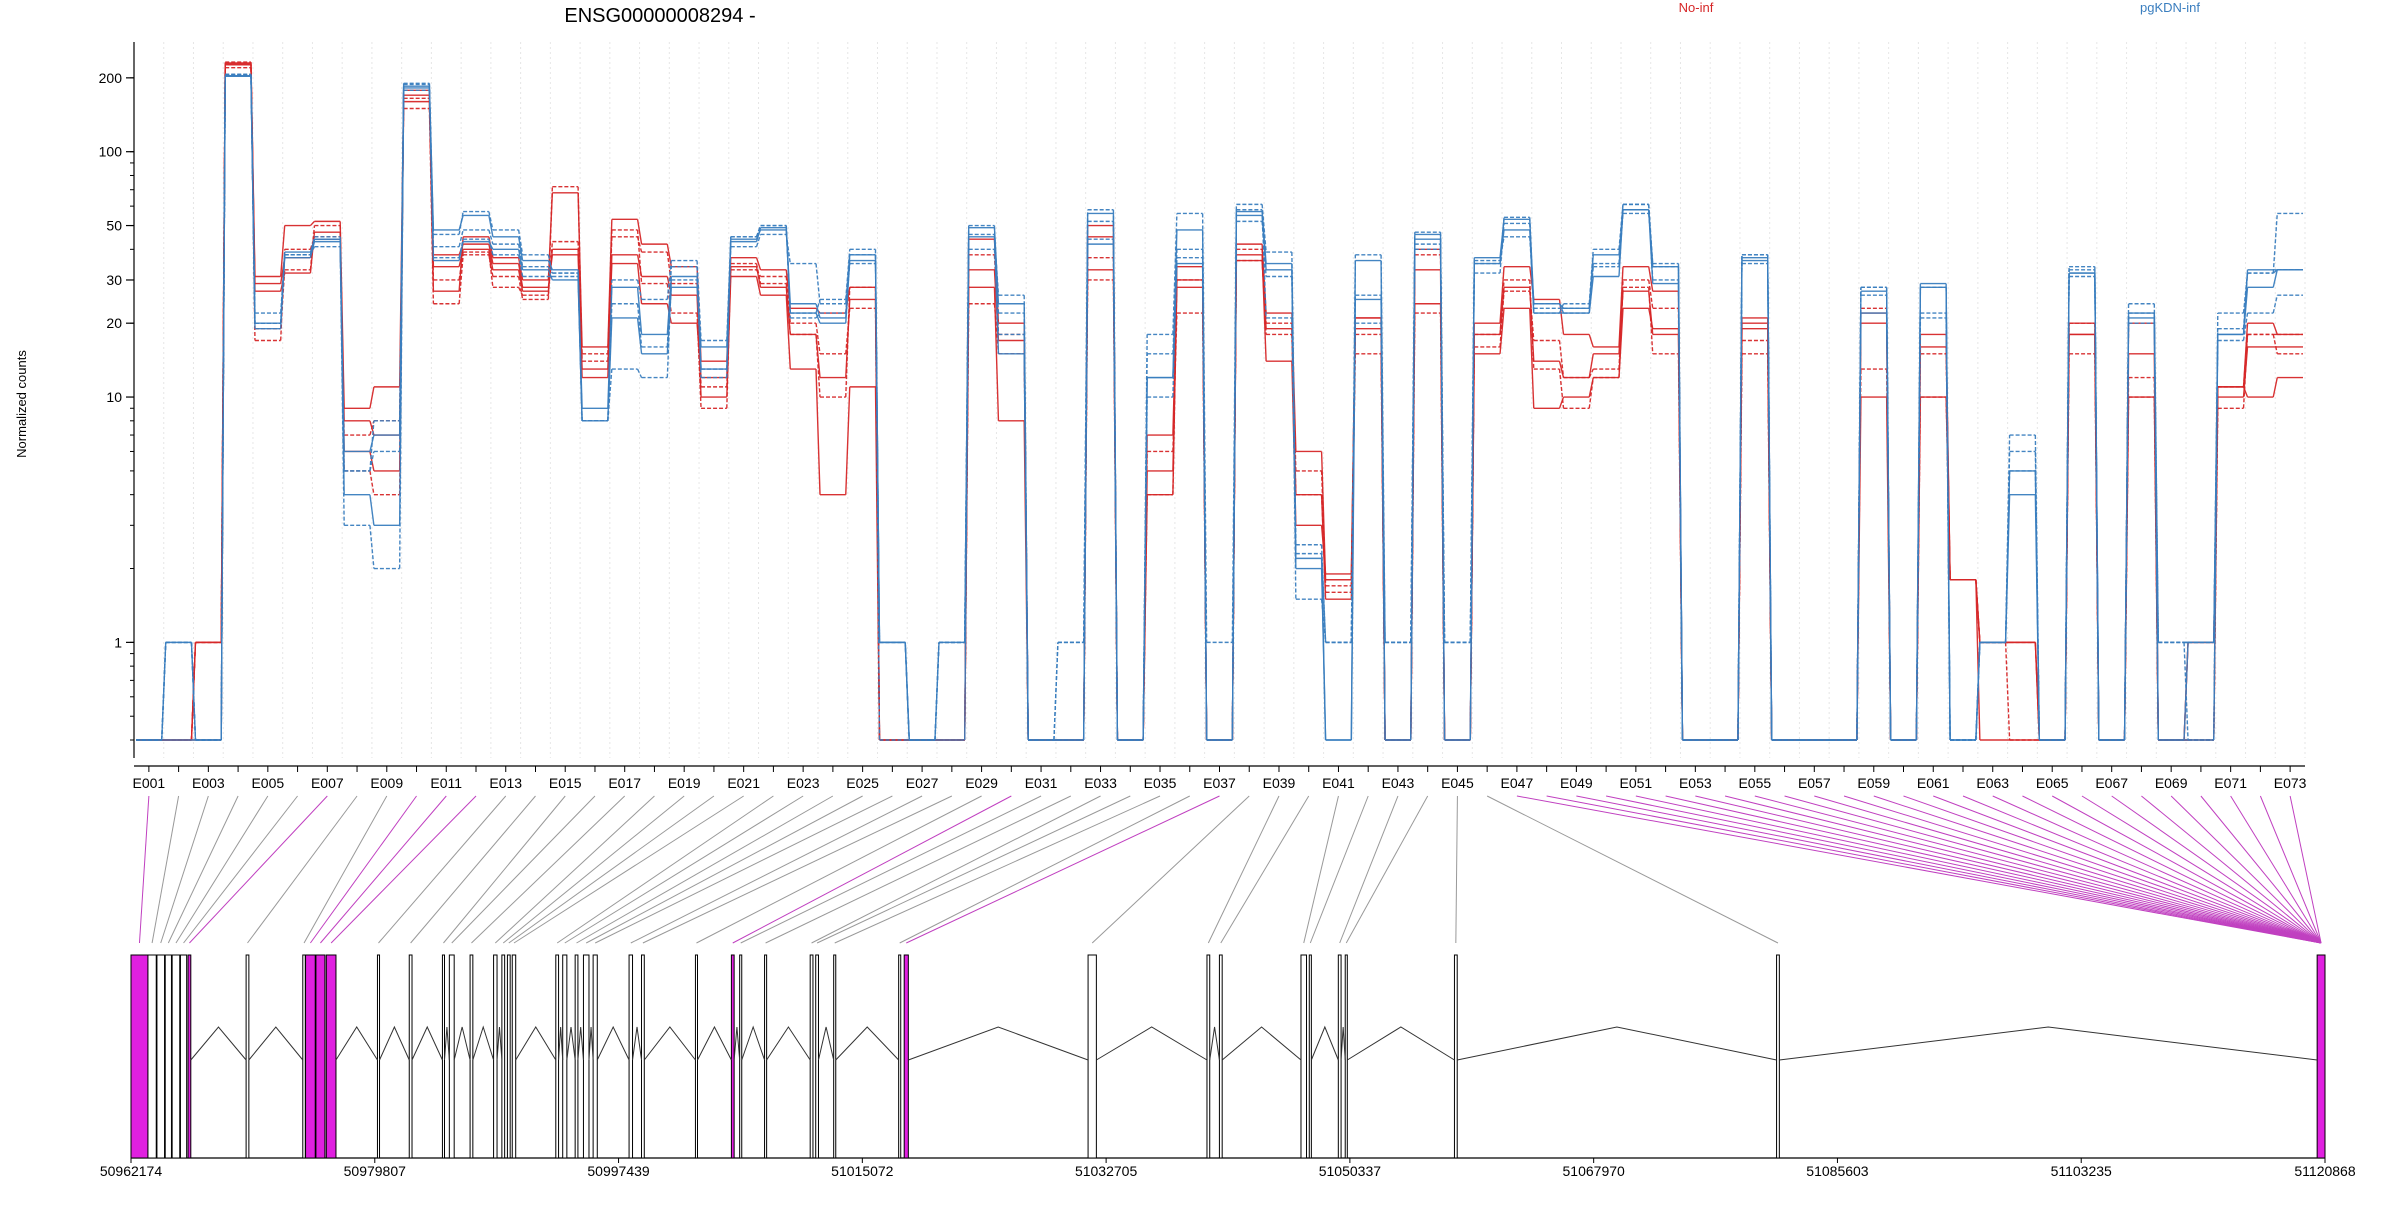  Describe the element at coordinates (111, 78) in the screenshot. I see `y-tick-label: 200` at that location.